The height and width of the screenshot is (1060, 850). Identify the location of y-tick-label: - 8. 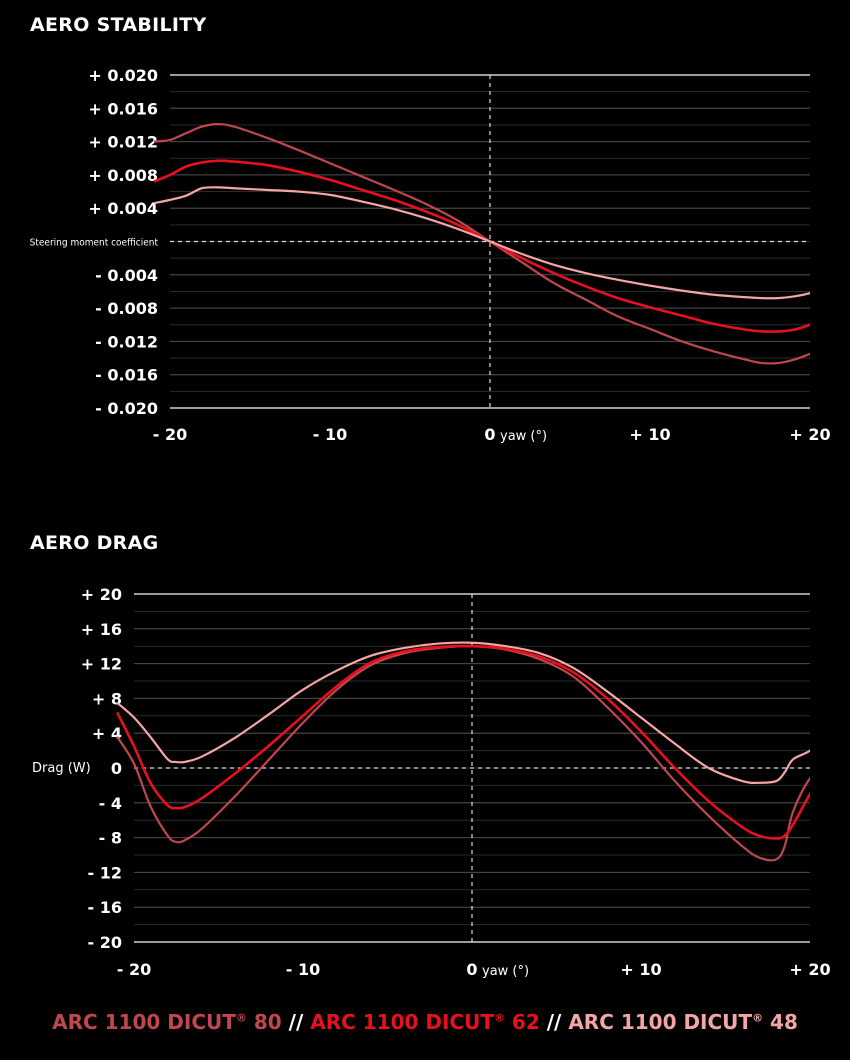
(110, 838).